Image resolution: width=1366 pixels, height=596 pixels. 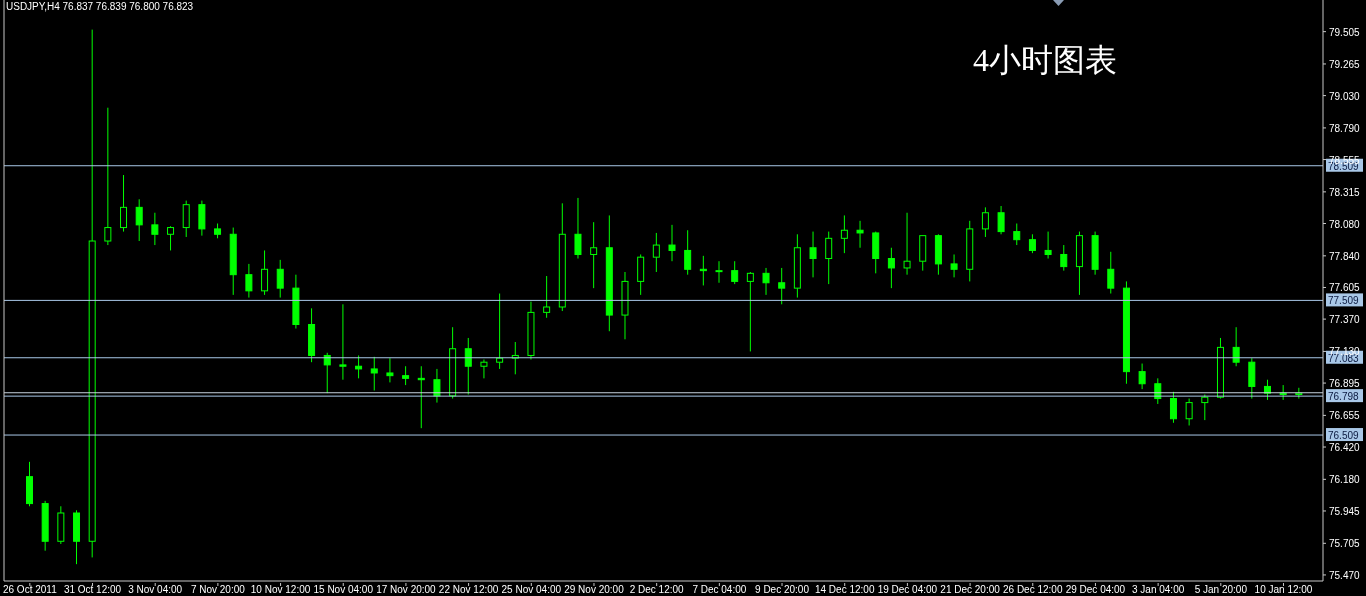 What do you see at coordinates (1344, 301) in the screenshot?
I see `ref-line-label: 77.509` at bounding box center [1344, 301].